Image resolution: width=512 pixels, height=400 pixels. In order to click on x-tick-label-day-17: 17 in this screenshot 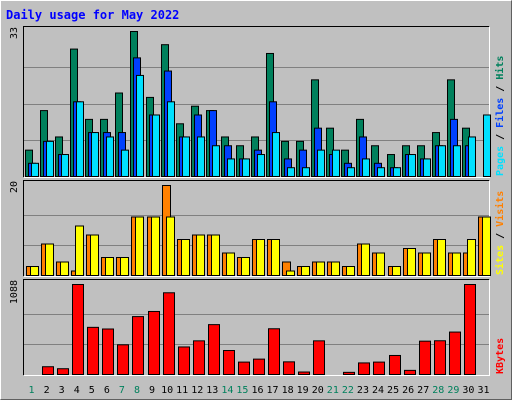, I will do `click(273, 390)`.